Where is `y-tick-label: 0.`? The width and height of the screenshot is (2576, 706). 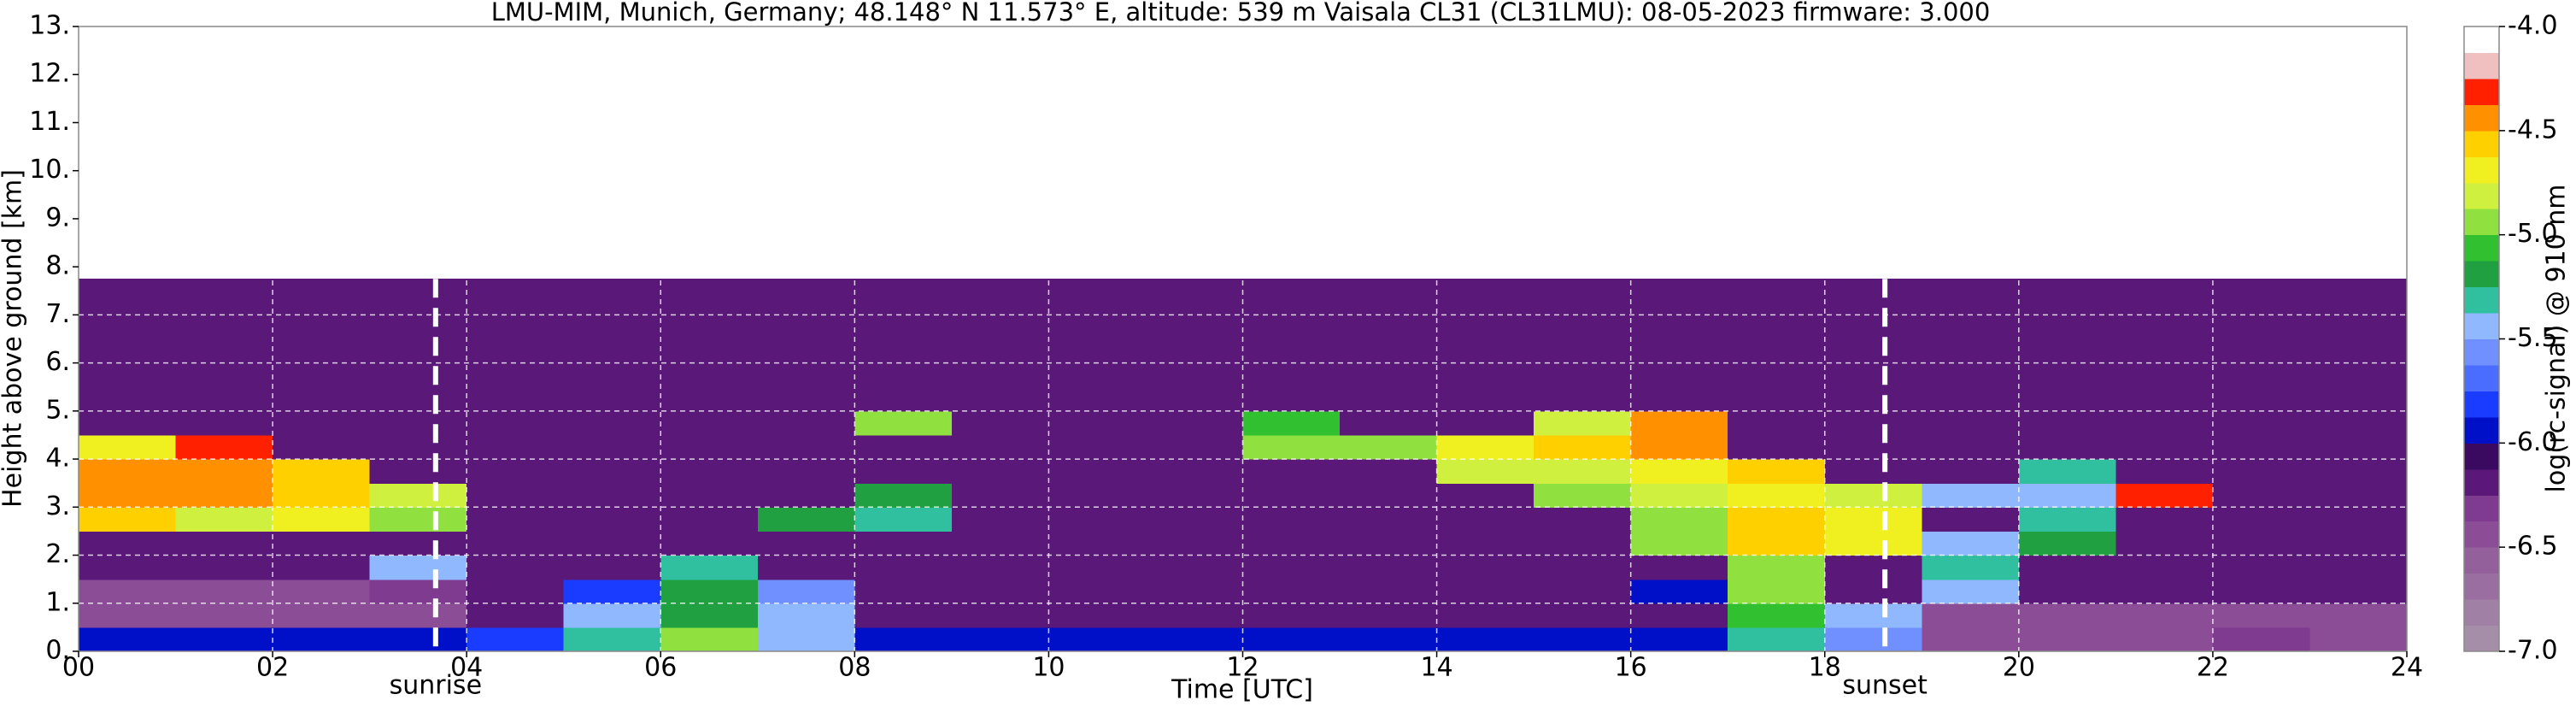 y-tick-label: 0. is located at coordinates (57, 651).